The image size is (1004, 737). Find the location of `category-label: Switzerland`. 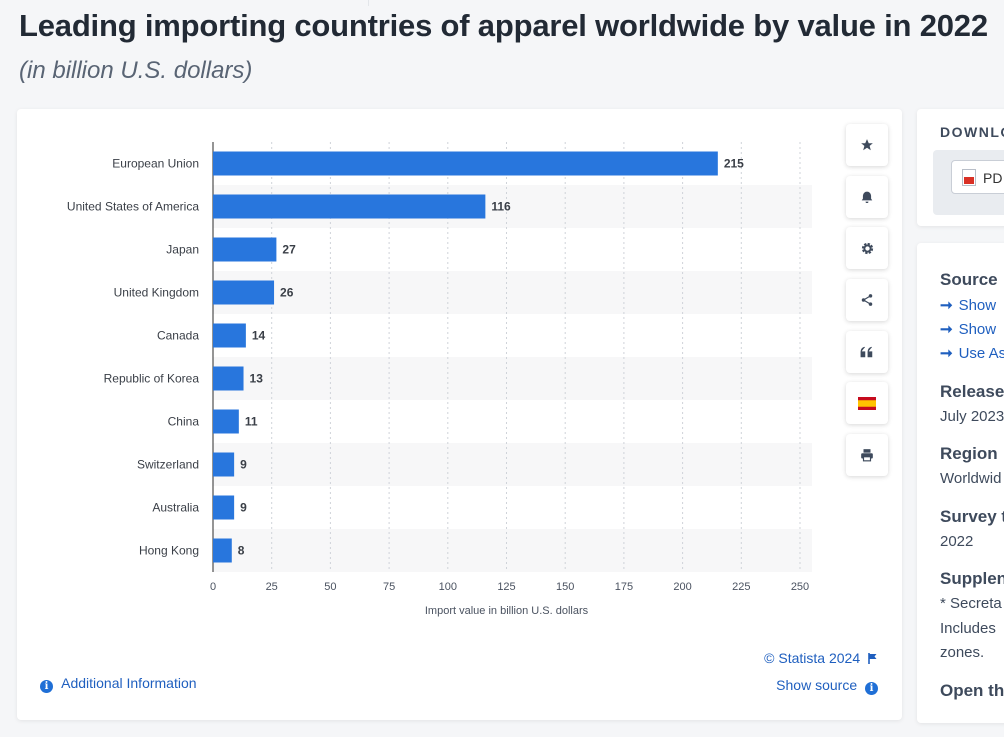

category-label: Switzerland is located at coordinates (168, 465).